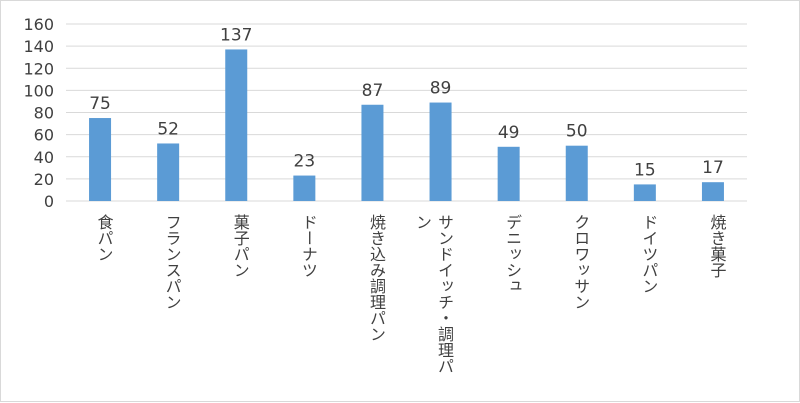 The image size is (800, 403). I want to click on x-category-label-text: フランスパン, so click(172, 262).